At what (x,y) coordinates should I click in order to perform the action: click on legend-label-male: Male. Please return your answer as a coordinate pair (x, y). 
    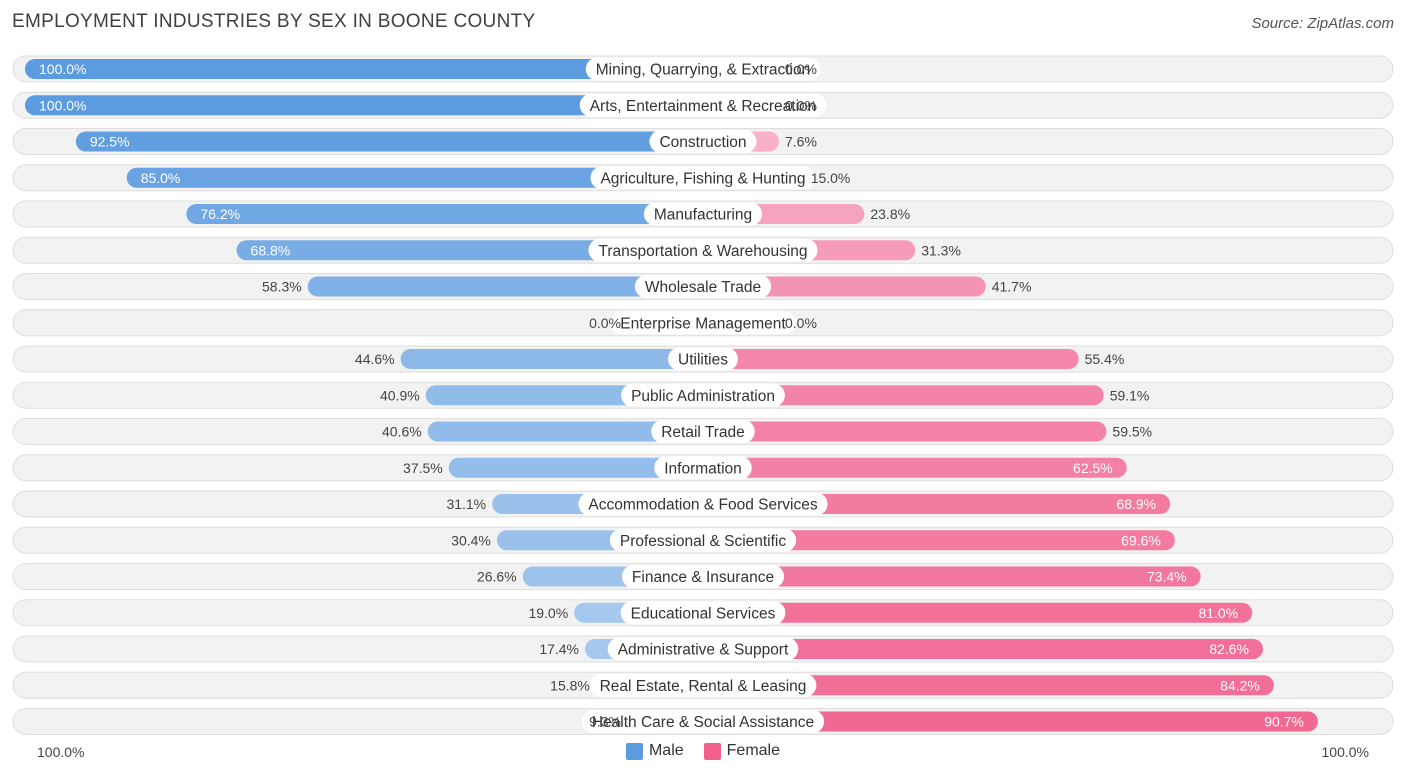
    Looking at the image, I should click on (666, 750).